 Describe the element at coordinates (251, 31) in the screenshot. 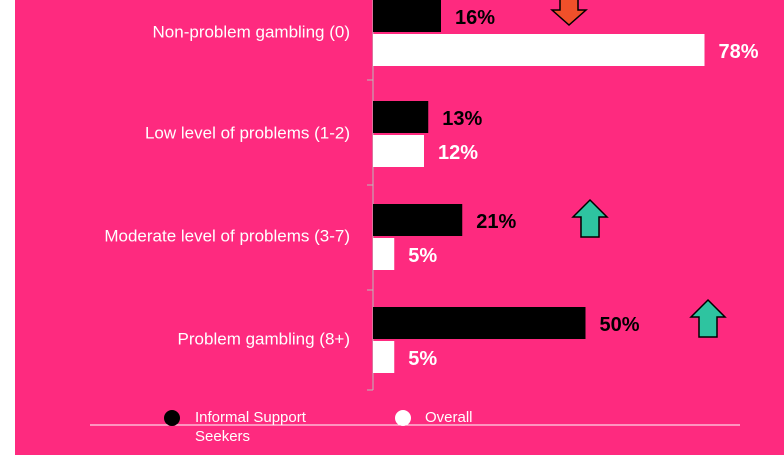

I see `category-label: Non-problem gambling (0)` at that location.